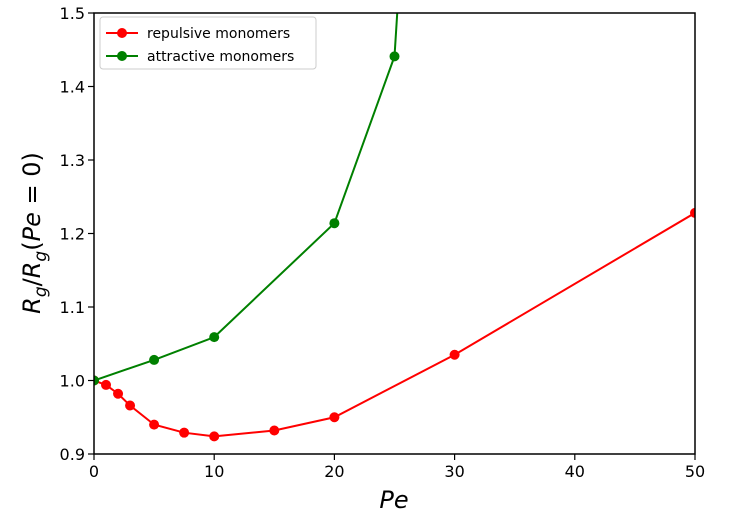 This screenshot has height=516, width=738. What do you see at coordinates (214, 471) in the screenshot?
I see `x-tick-label: 10` at bounding box center [214, 471].